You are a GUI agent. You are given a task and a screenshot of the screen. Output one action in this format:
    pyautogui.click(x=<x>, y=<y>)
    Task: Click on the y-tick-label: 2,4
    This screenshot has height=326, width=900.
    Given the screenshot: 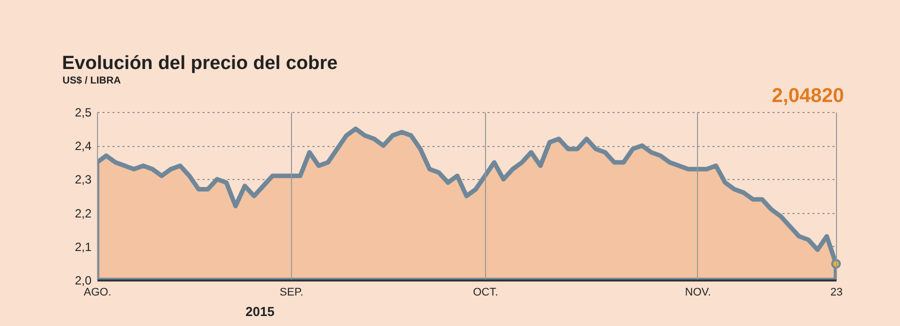 What is the action you would take?
    pyautogui.click(x=83, y=146)
    